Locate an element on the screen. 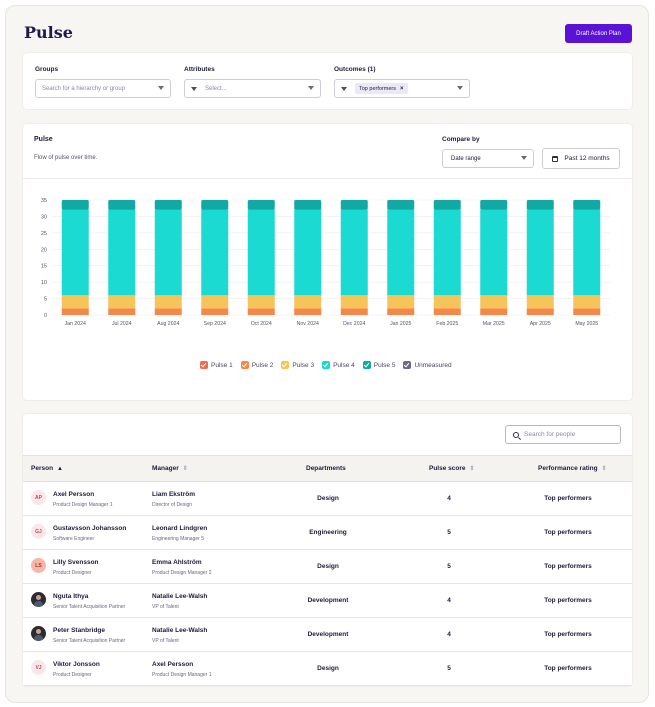 The height and width of the screenshot is (707, 655). manager-name: Axel Persson is located at coordinates (173, 664).